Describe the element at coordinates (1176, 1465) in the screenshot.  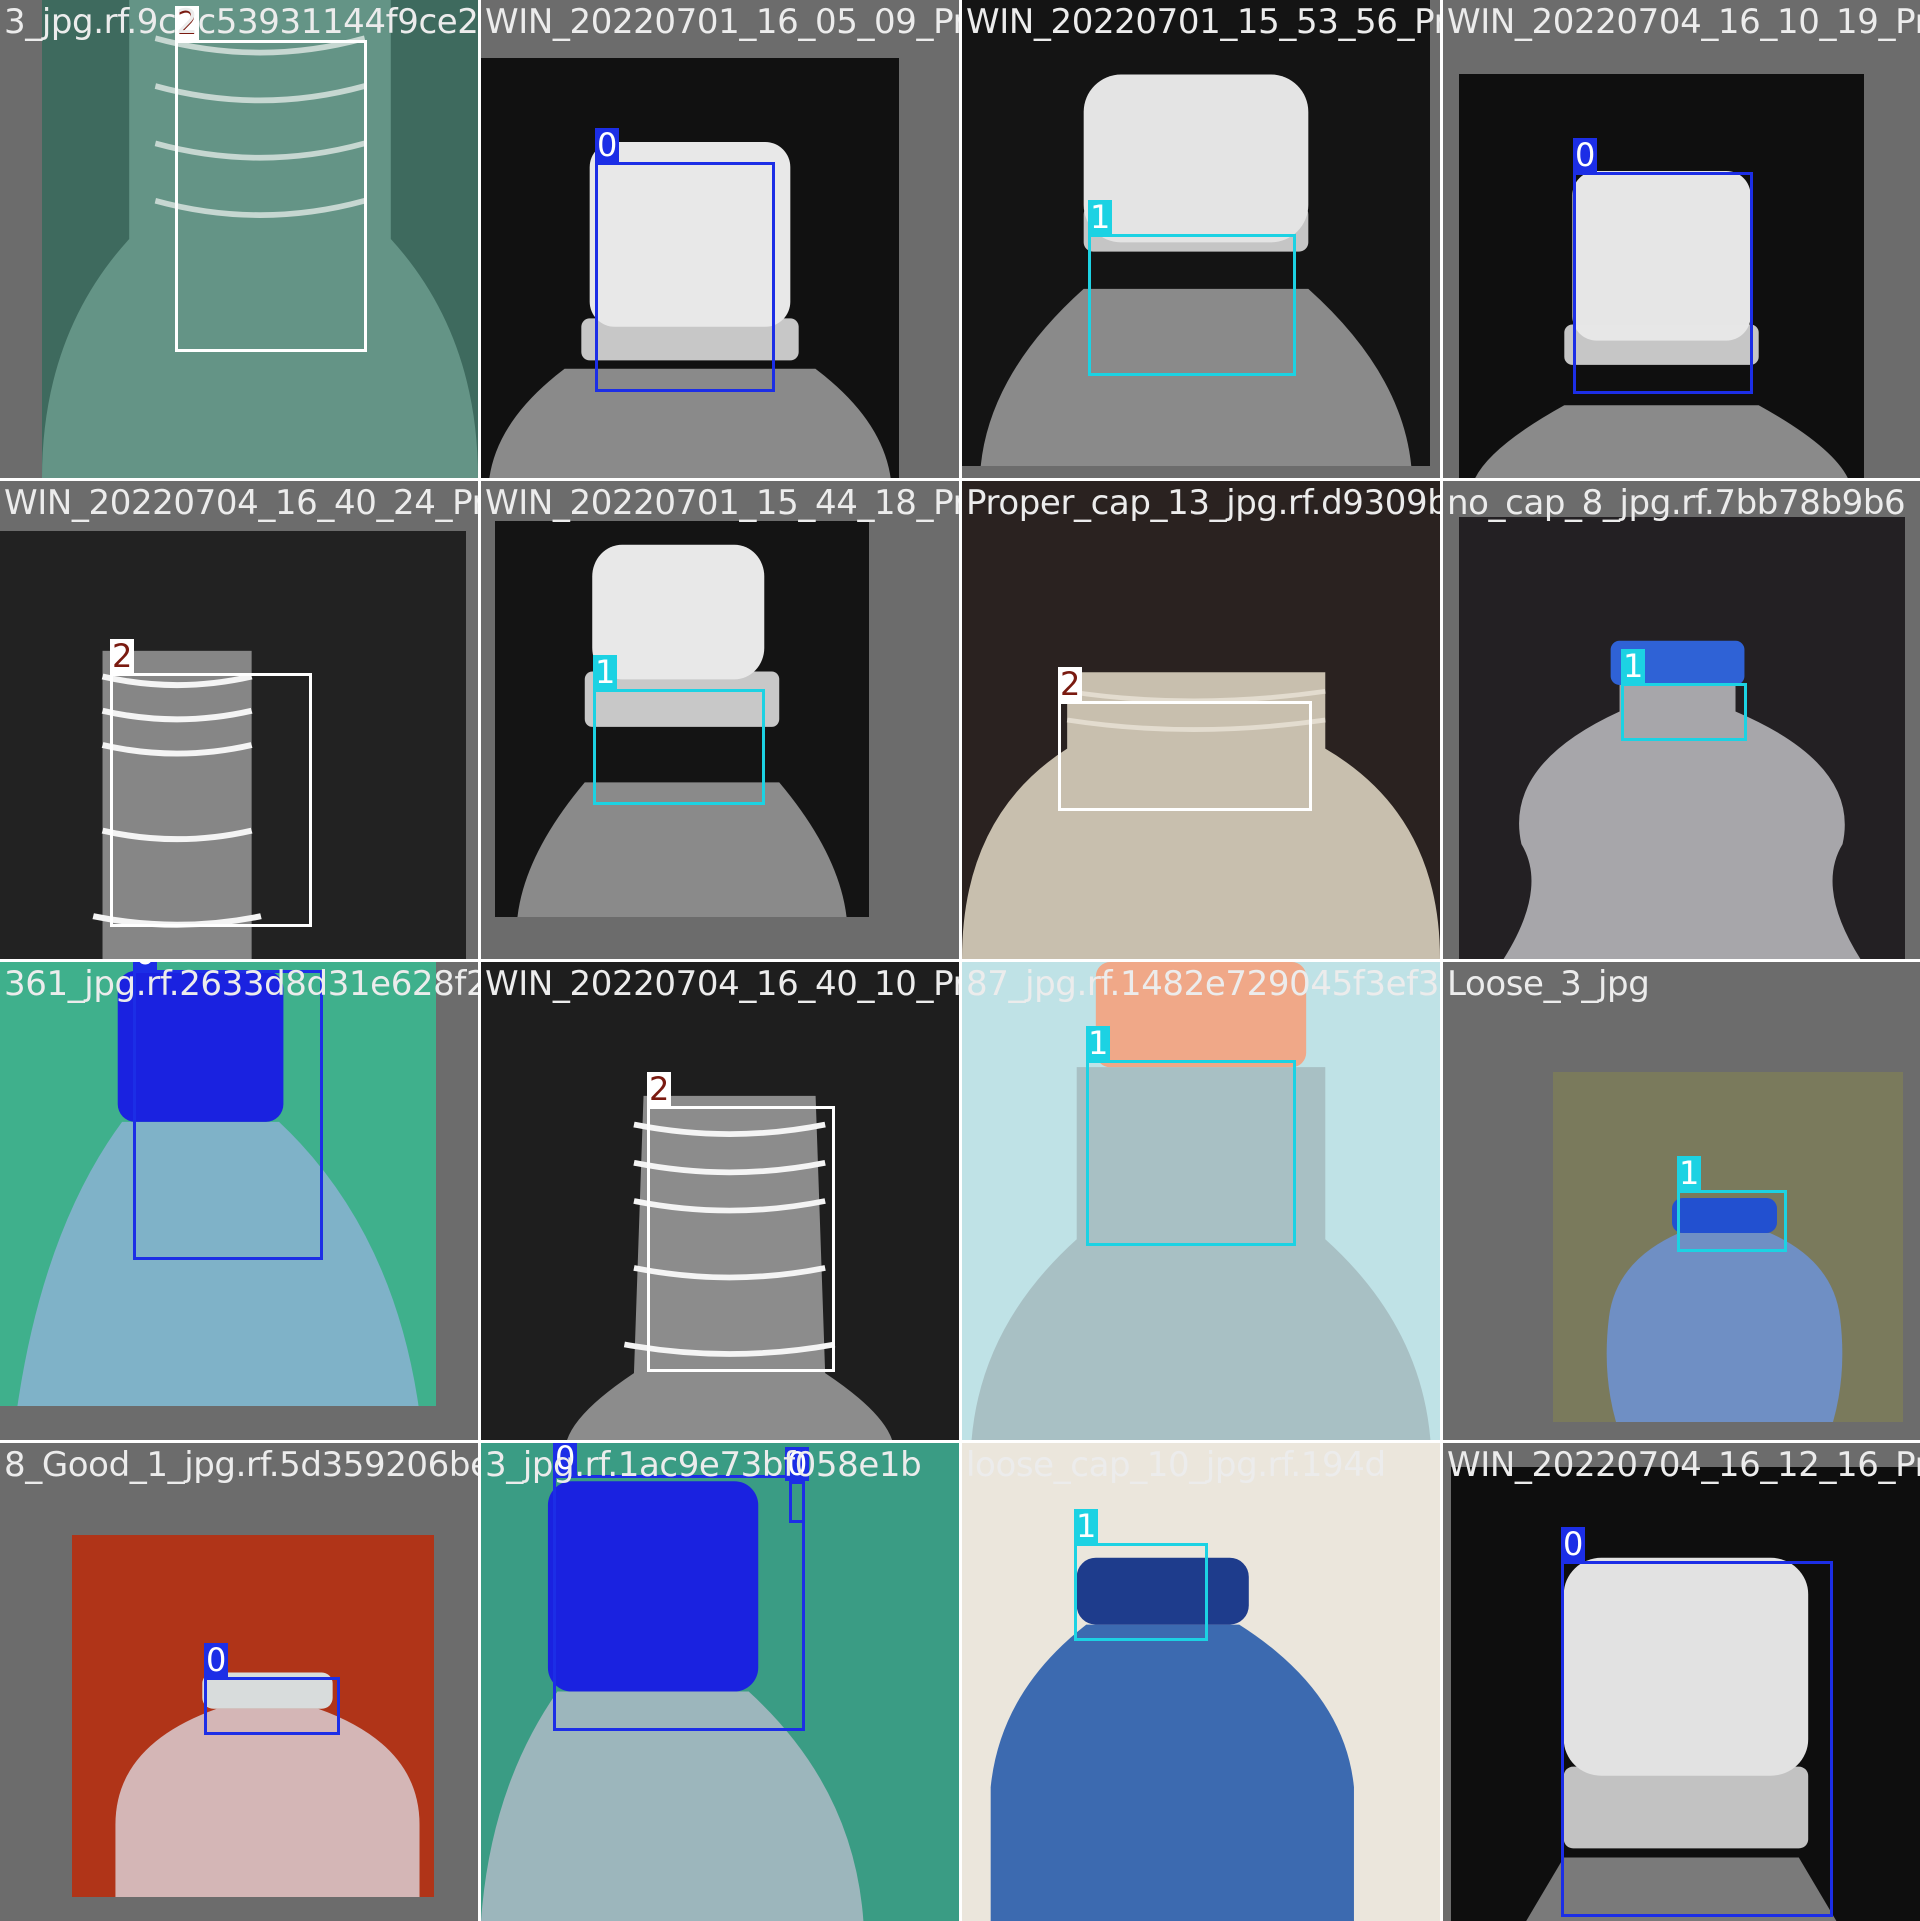
I see `image-filename: loose_cap_10_jpg.rf.194d` at that location.